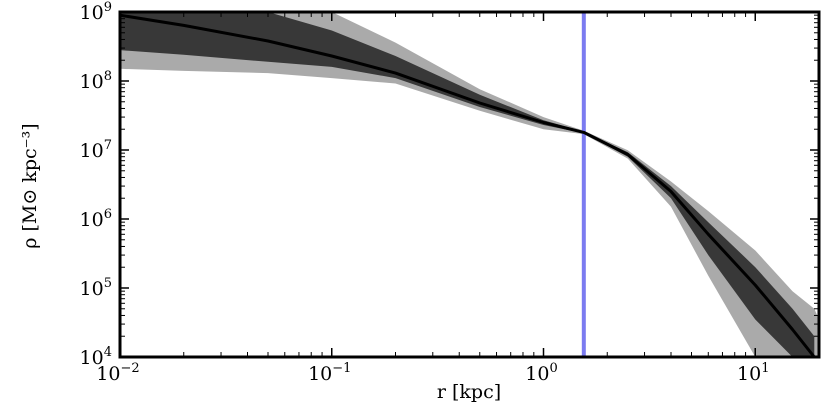 Image resolution: width=830 pixels, height=408 pixels. Describe the element at coordinates (753, 373) in the screenshot. I see `x-tick-label: 10¹` at that location.